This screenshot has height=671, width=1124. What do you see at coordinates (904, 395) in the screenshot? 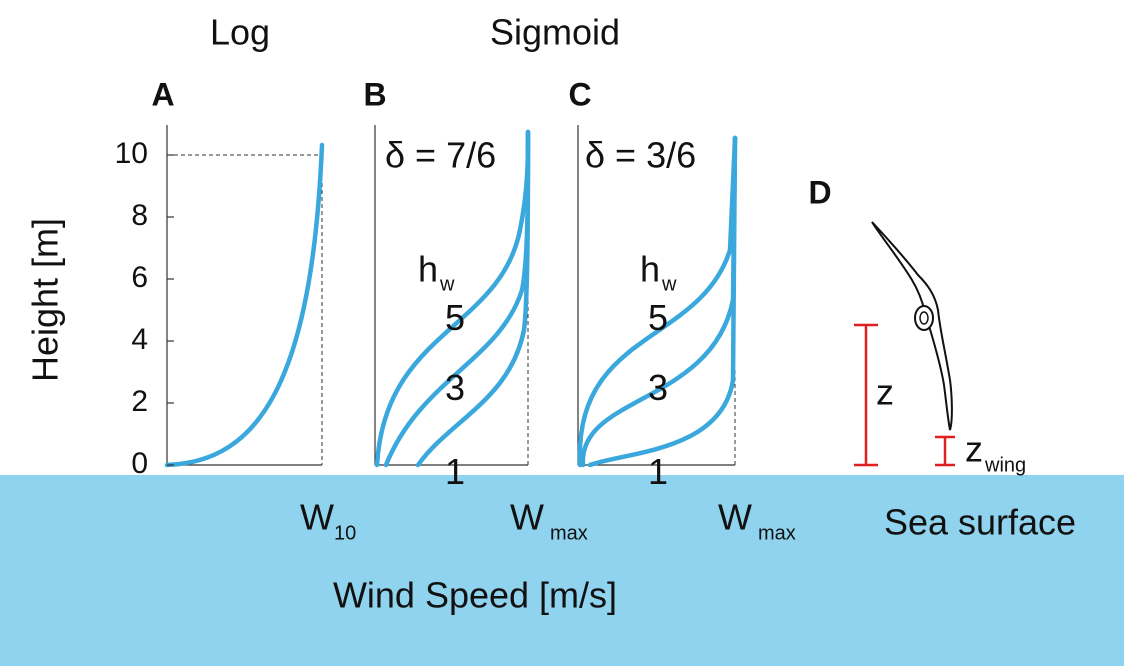
I see `height-bars` at bounding box center [904, 395].